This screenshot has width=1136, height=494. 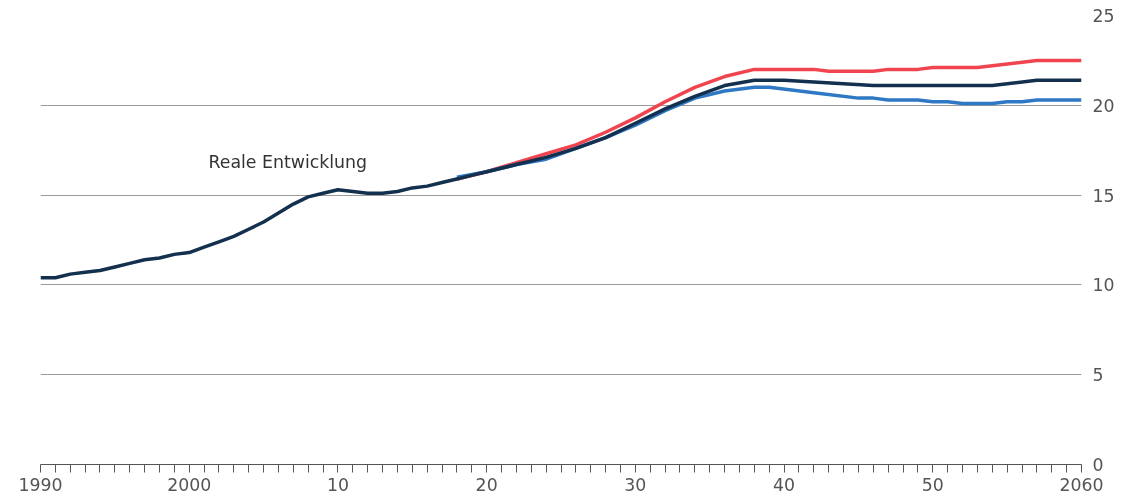 What do you see at coordinates (486, 484) in the screenshot?
I see `x-tick-label: 20` at bounding box center [486, 484].